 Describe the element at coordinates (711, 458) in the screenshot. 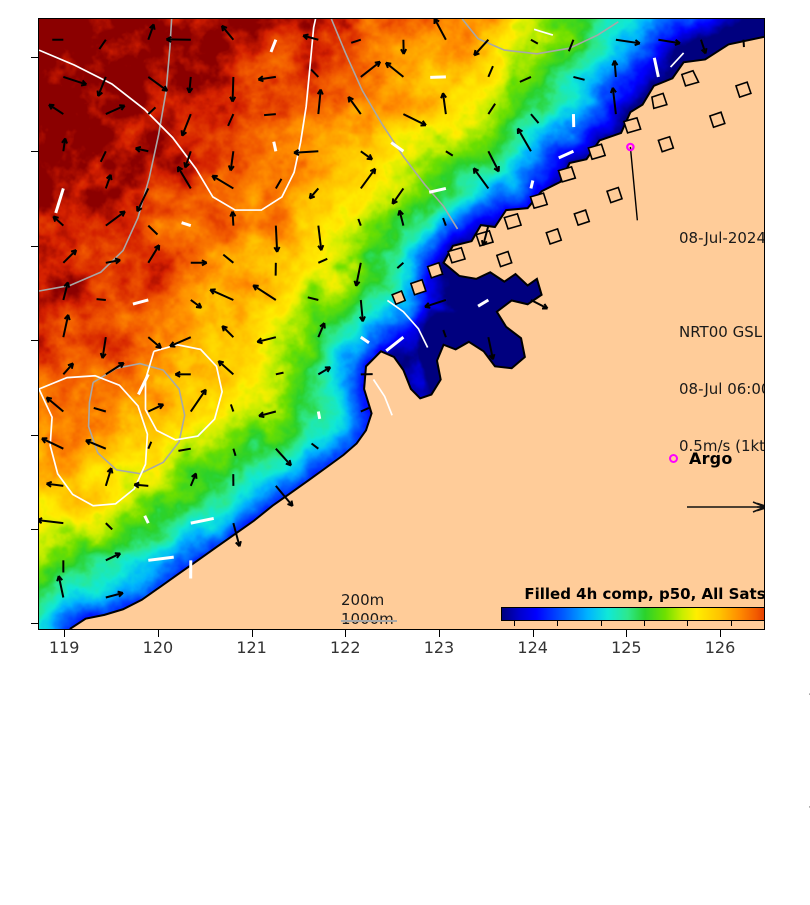

I see `argo-legend-label: Argo` at that location.